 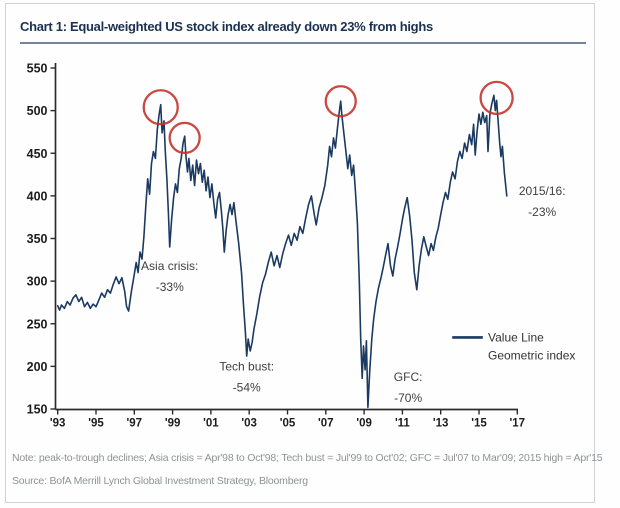 What do you see at coordinates (542, 191) in the screenshot?
I see `annotation-text: 2015/16:` at bounding box center [542, 191].